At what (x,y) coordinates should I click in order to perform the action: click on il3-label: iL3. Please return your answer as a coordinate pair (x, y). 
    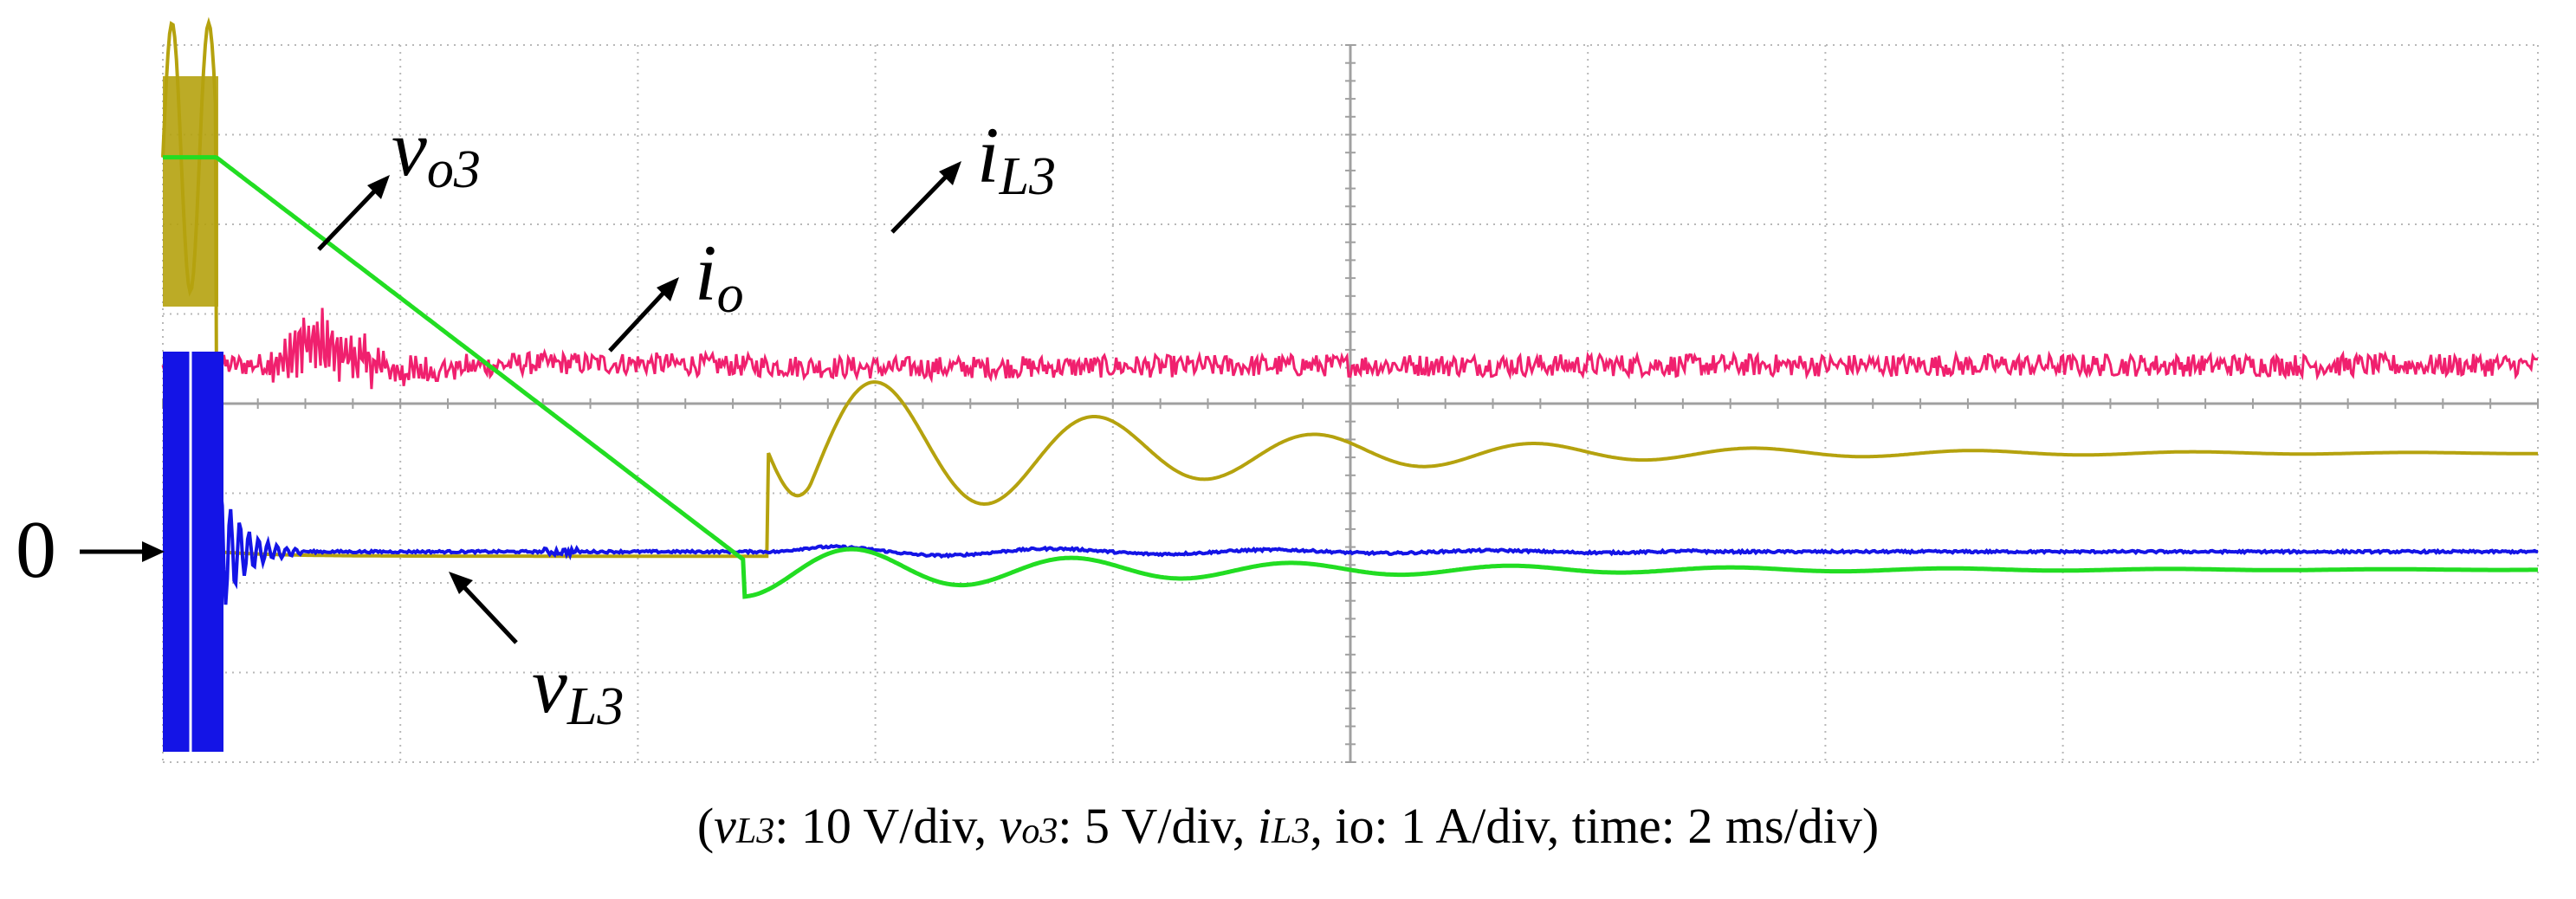
    Looking at the image, I should click on (1016, 158).